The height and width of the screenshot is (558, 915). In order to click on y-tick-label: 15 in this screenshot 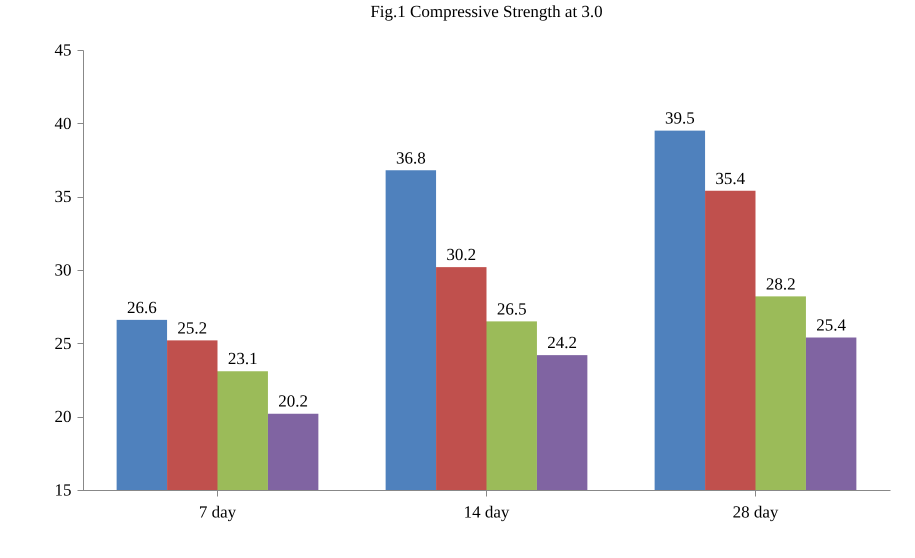, I will do `click(63, 490)`.